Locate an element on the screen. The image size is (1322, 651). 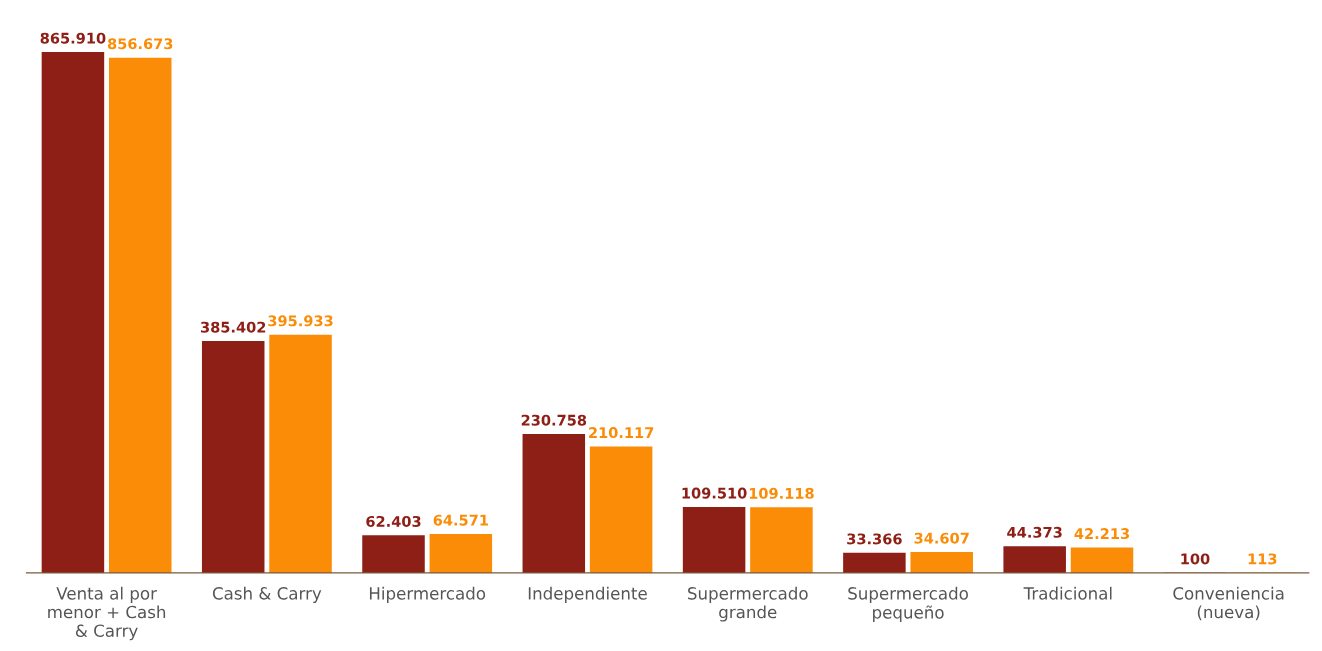
data-label: 42.213 is located at coordinates (1101, 534).